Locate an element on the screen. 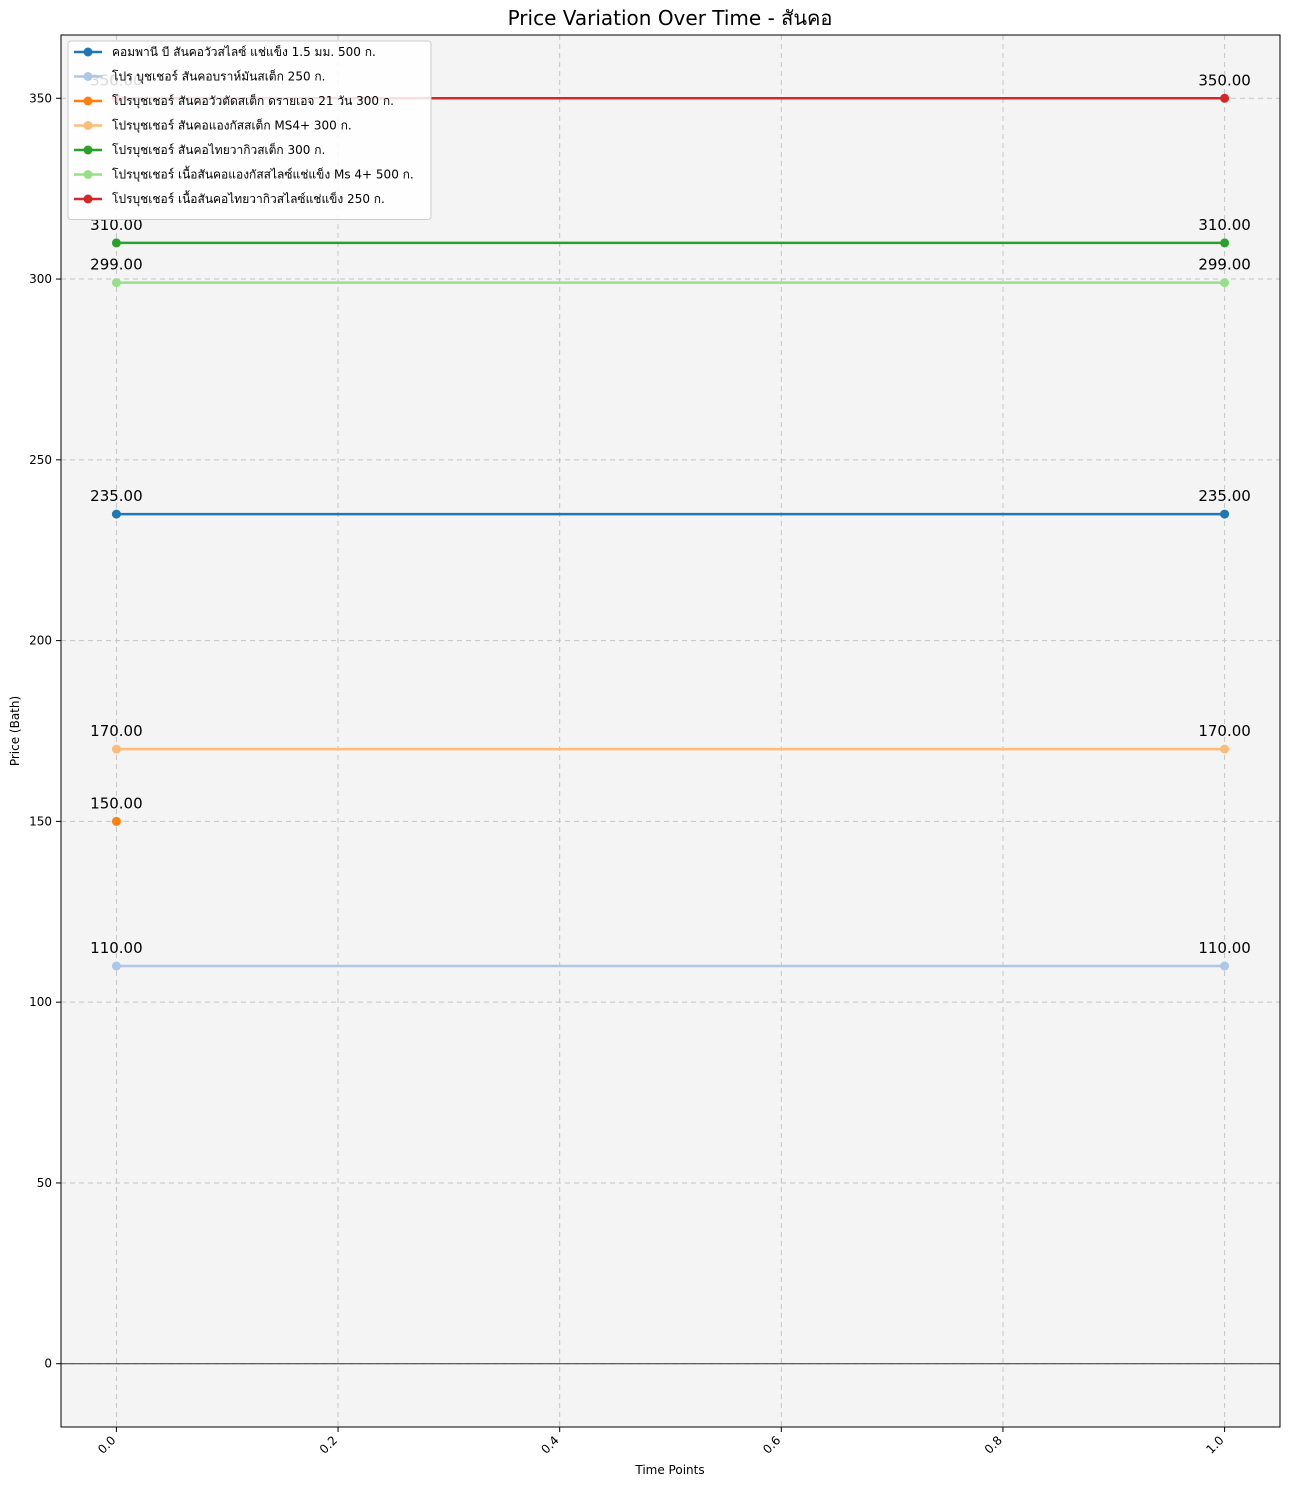 The height and width of the screenshot is (1488, 1289). y-tick-label: 200 is located at coordinates (40, 641).